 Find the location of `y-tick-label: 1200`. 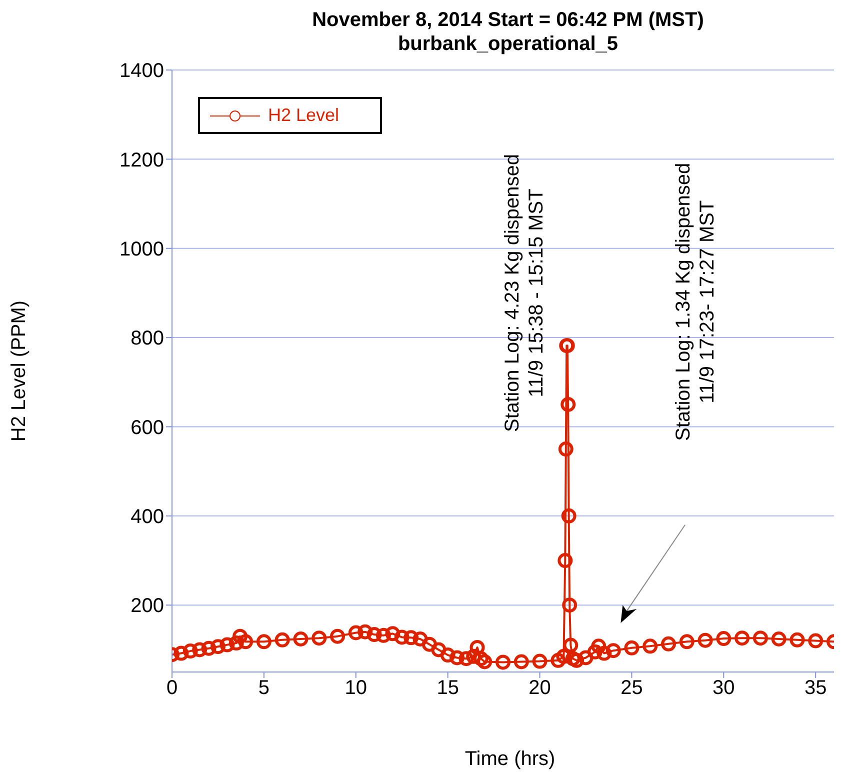

y-tick-label: 1200 is located at coordinates (142, 160).